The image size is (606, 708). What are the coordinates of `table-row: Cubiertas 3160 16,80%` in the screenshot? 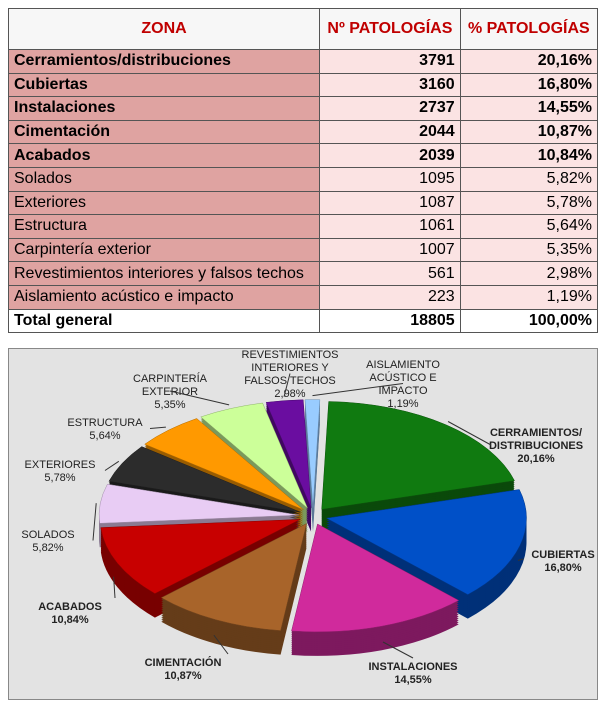 It's located at (303, 85).